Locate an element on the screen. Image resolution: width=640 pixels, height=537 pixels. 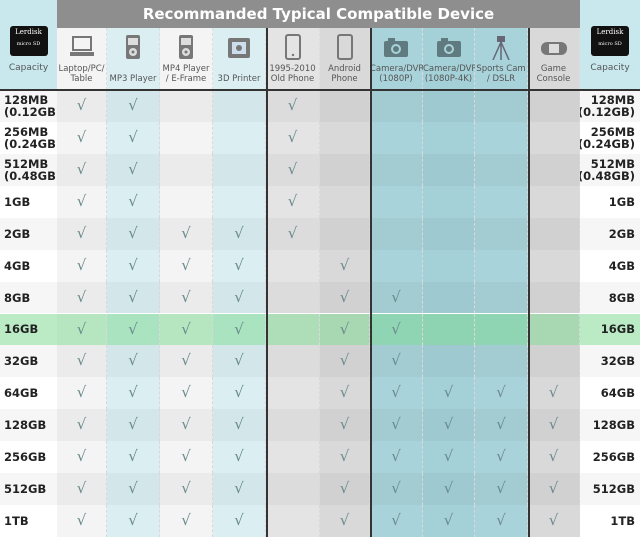
device-header: Sports Cam / DSLR is located at coordinates (501, 59).